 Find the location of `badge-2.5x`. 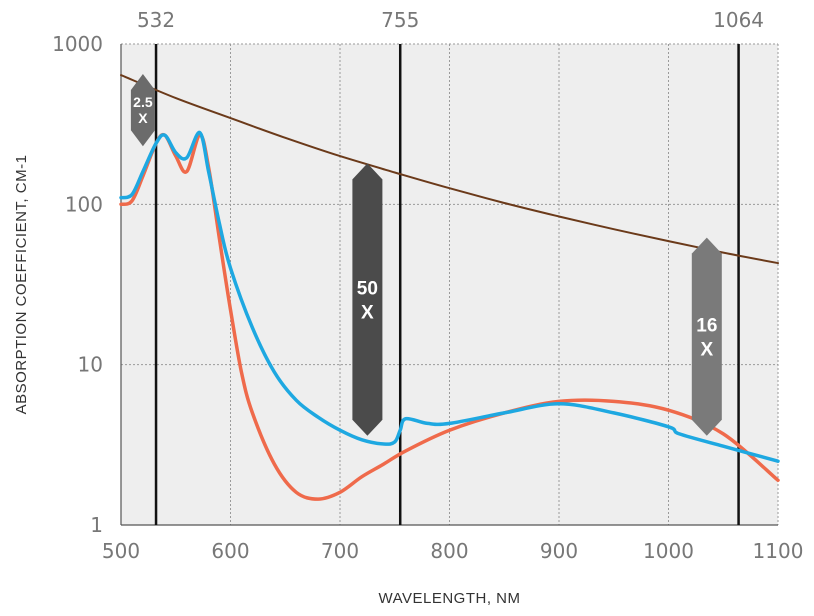

badge-2.5x is located at coordinates (142, 110).